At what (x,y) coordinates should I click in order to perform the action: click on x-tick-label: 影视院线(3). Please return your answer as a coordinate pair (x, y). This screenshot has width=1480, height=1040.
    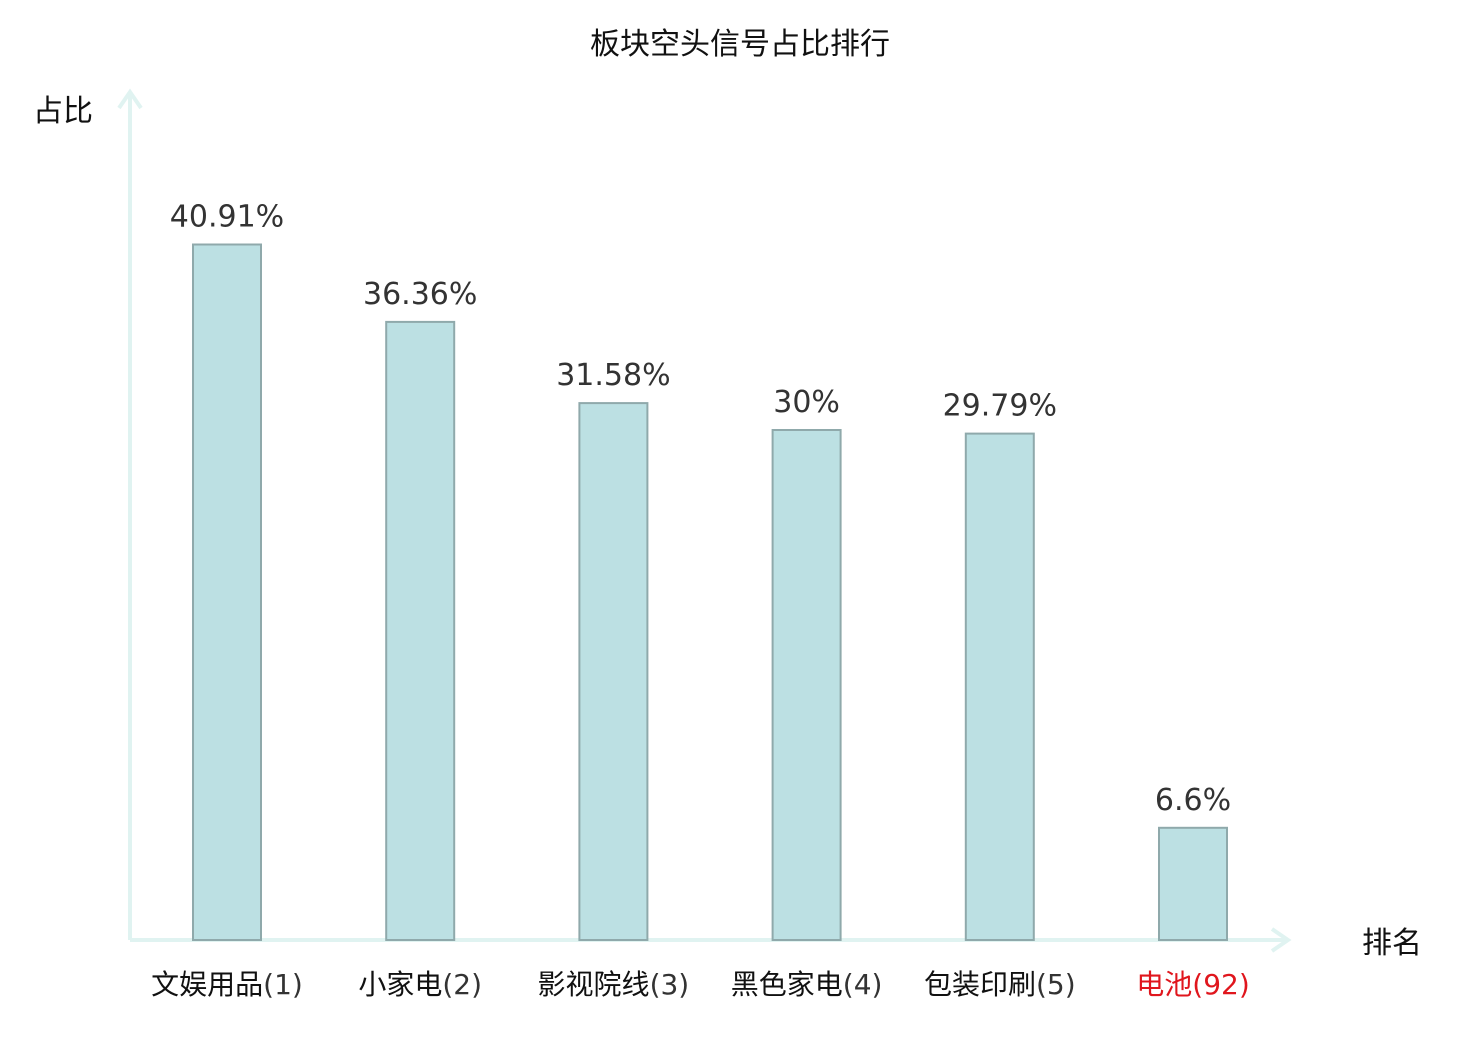
    Looking at the image, I should click on (614, 984).